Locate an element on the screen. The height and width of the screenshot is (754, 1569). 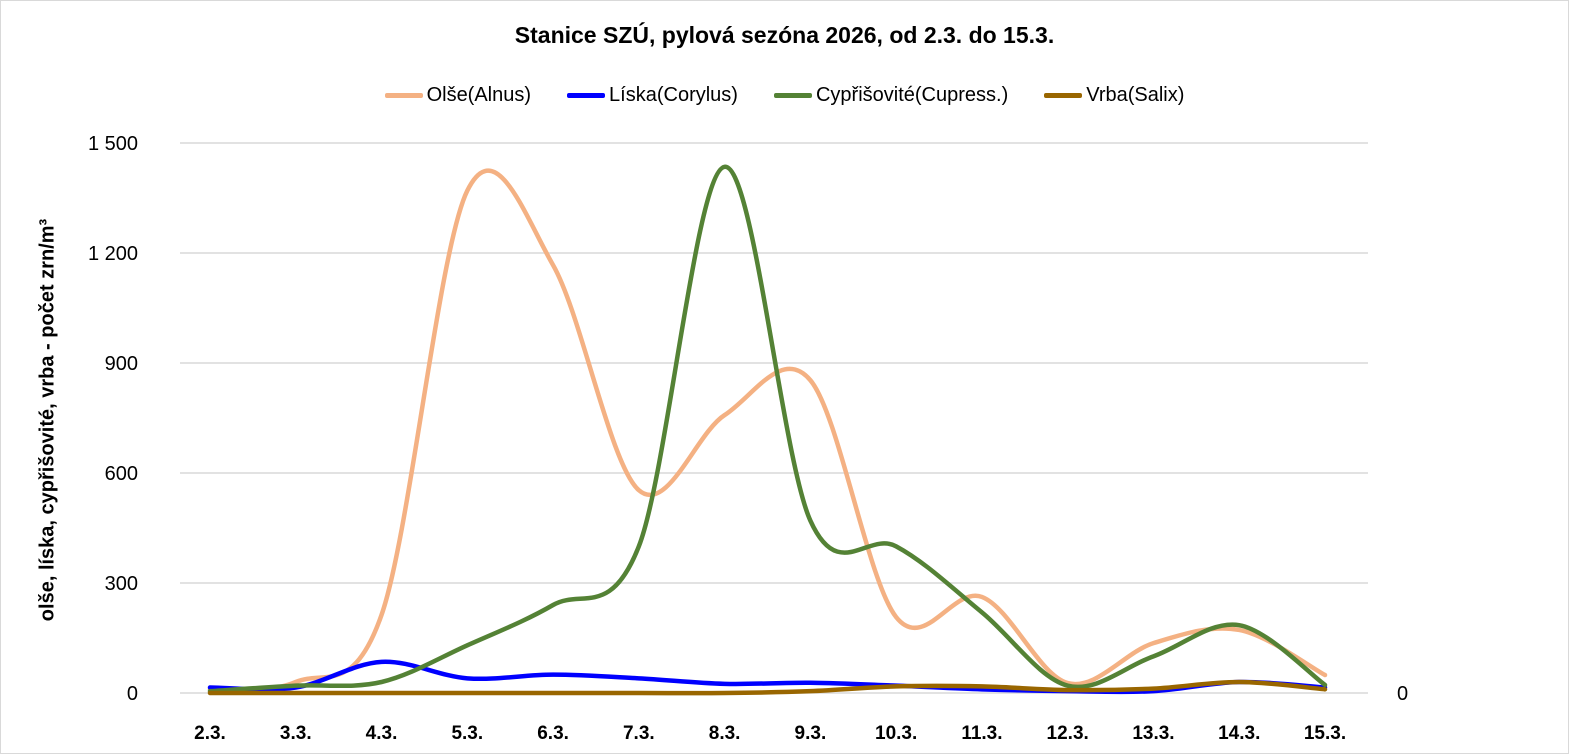
y-tick-label: 1 500 is located at coordinates (113, 144).